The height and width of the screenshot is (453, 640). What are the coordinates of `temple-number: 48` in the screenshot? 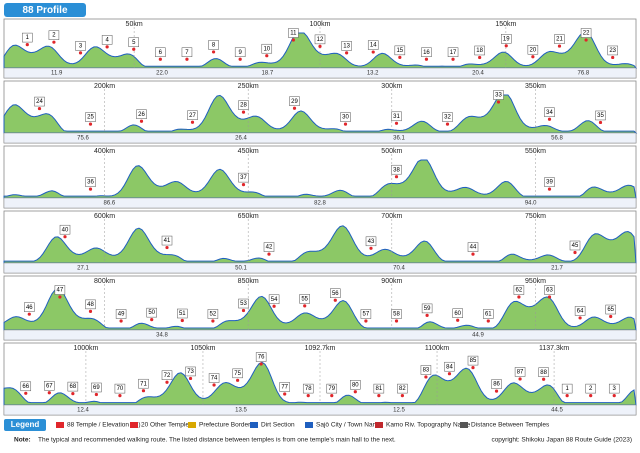 It's located at (90, 305).